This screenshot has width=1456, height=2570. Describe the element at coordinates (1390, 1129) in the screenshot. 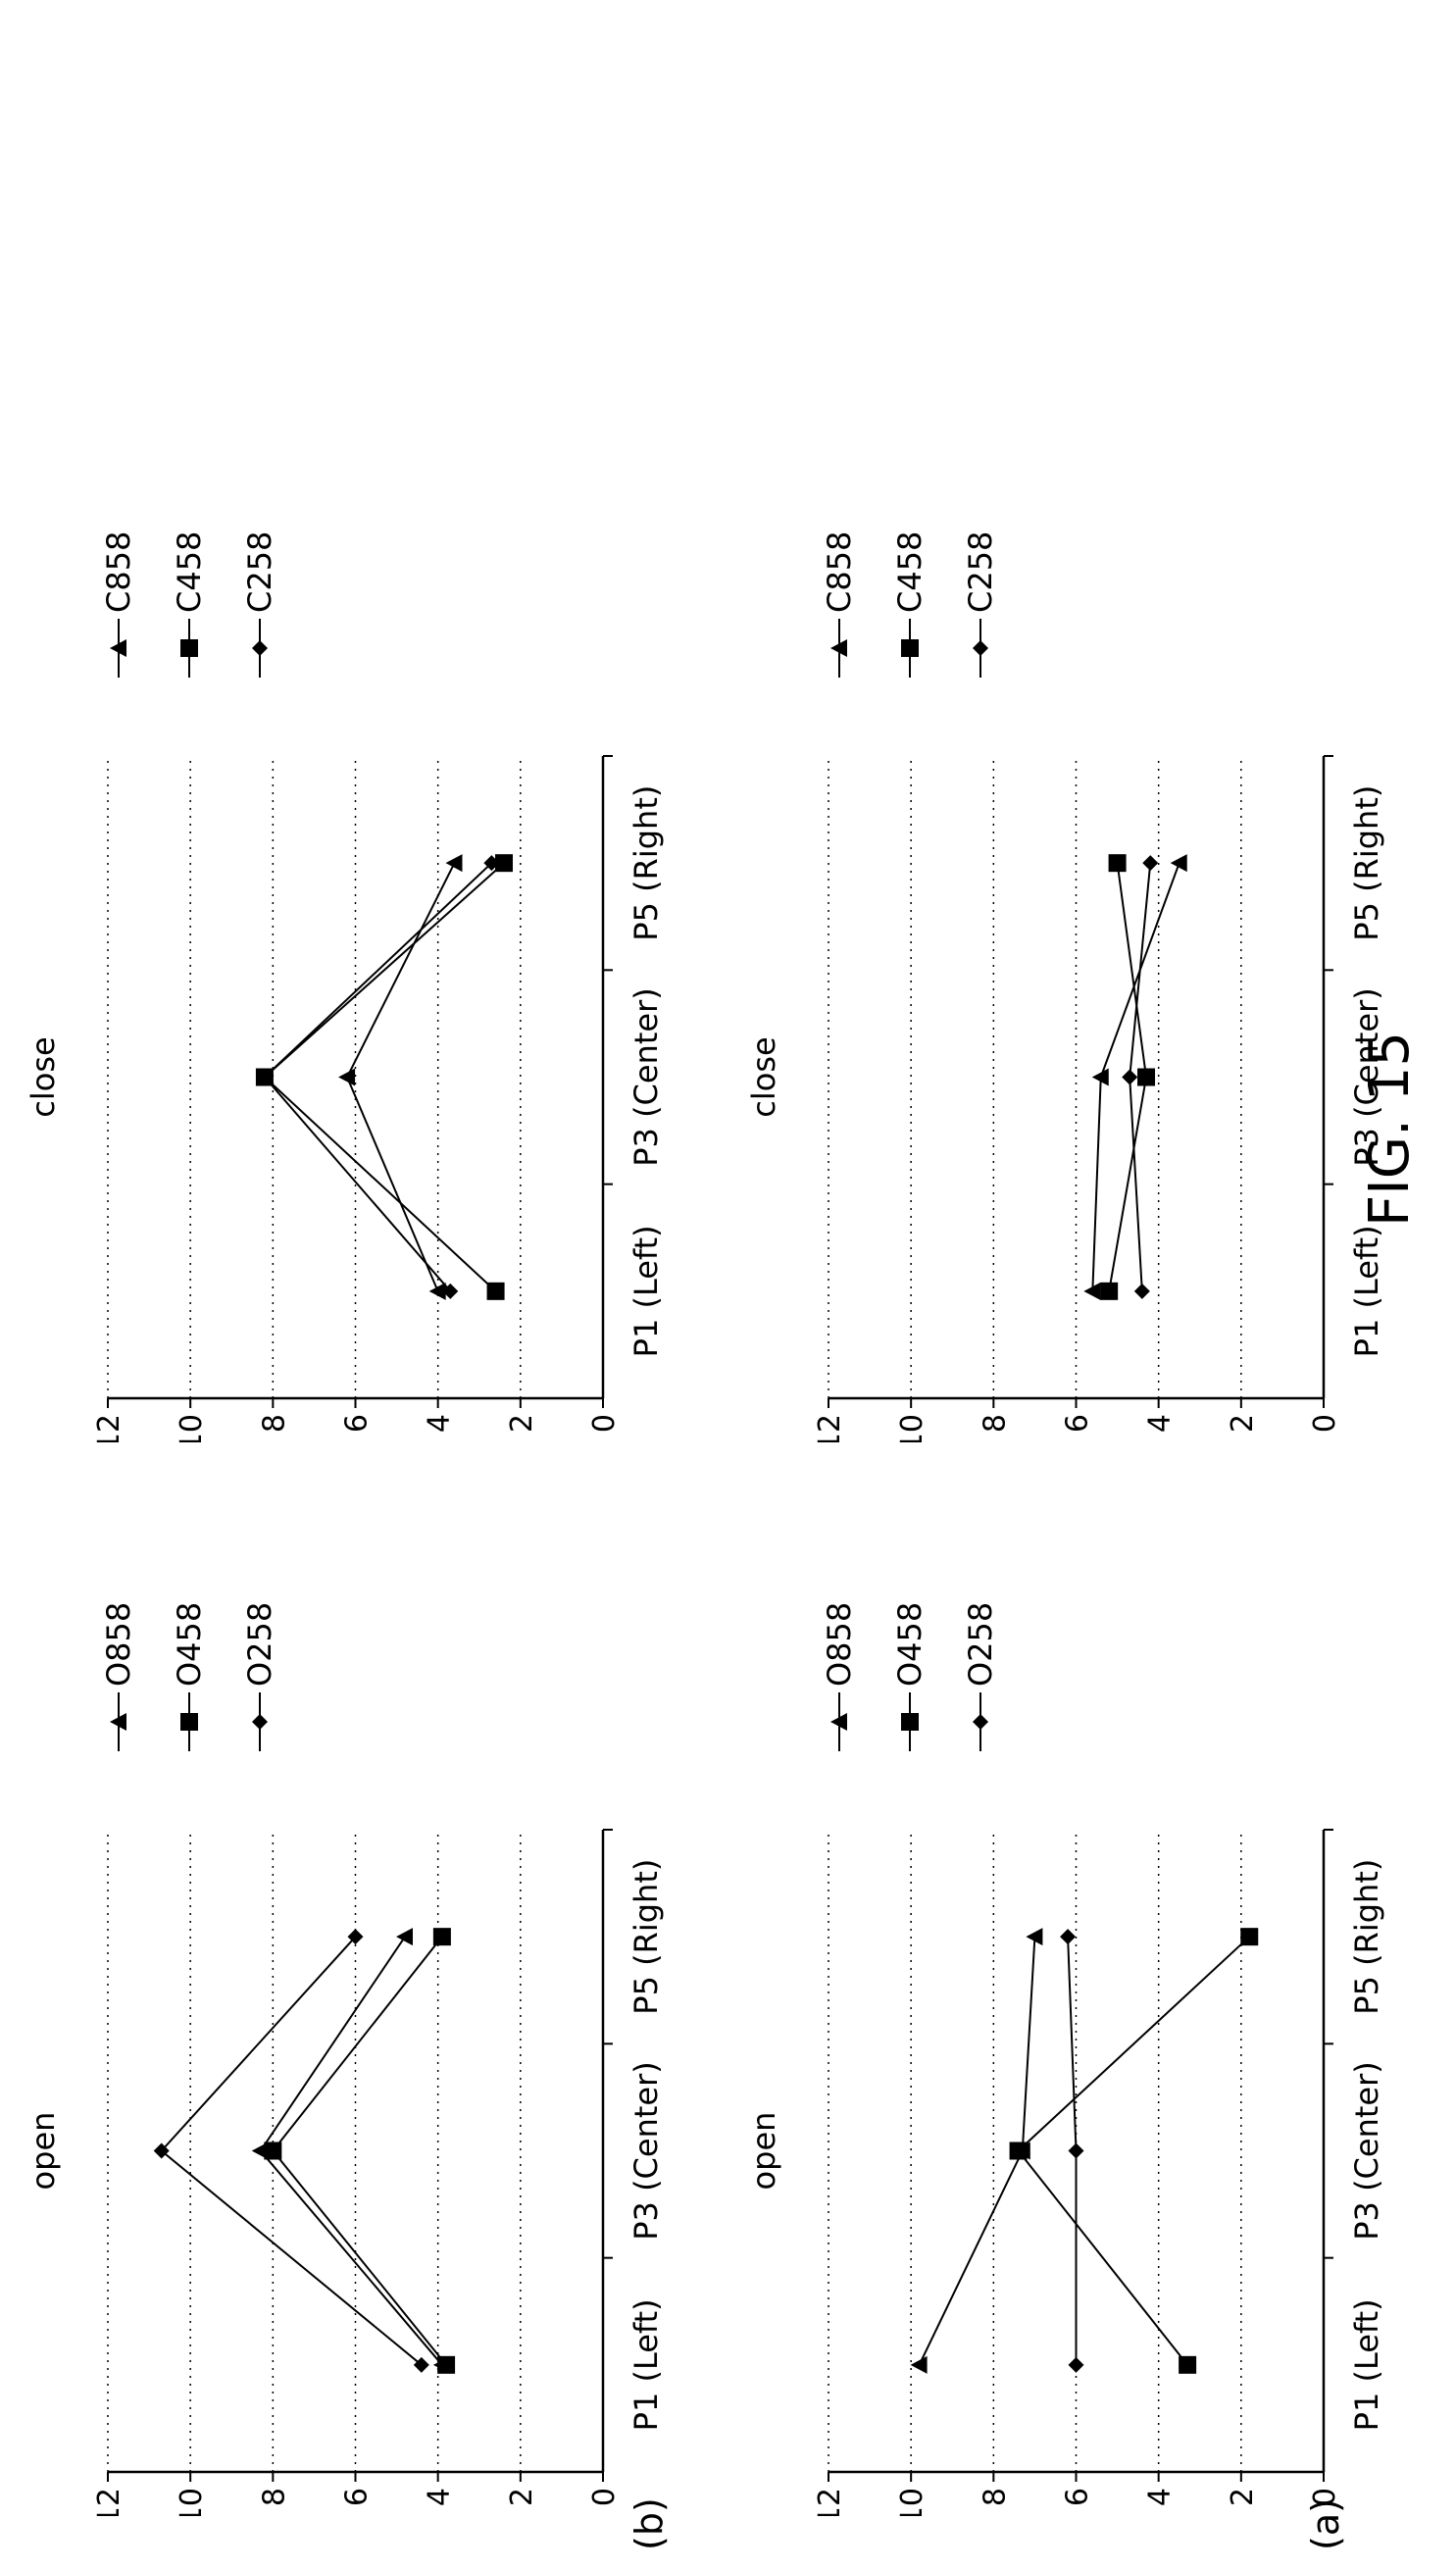

I see `figure-label: FIG. 15` at that location.